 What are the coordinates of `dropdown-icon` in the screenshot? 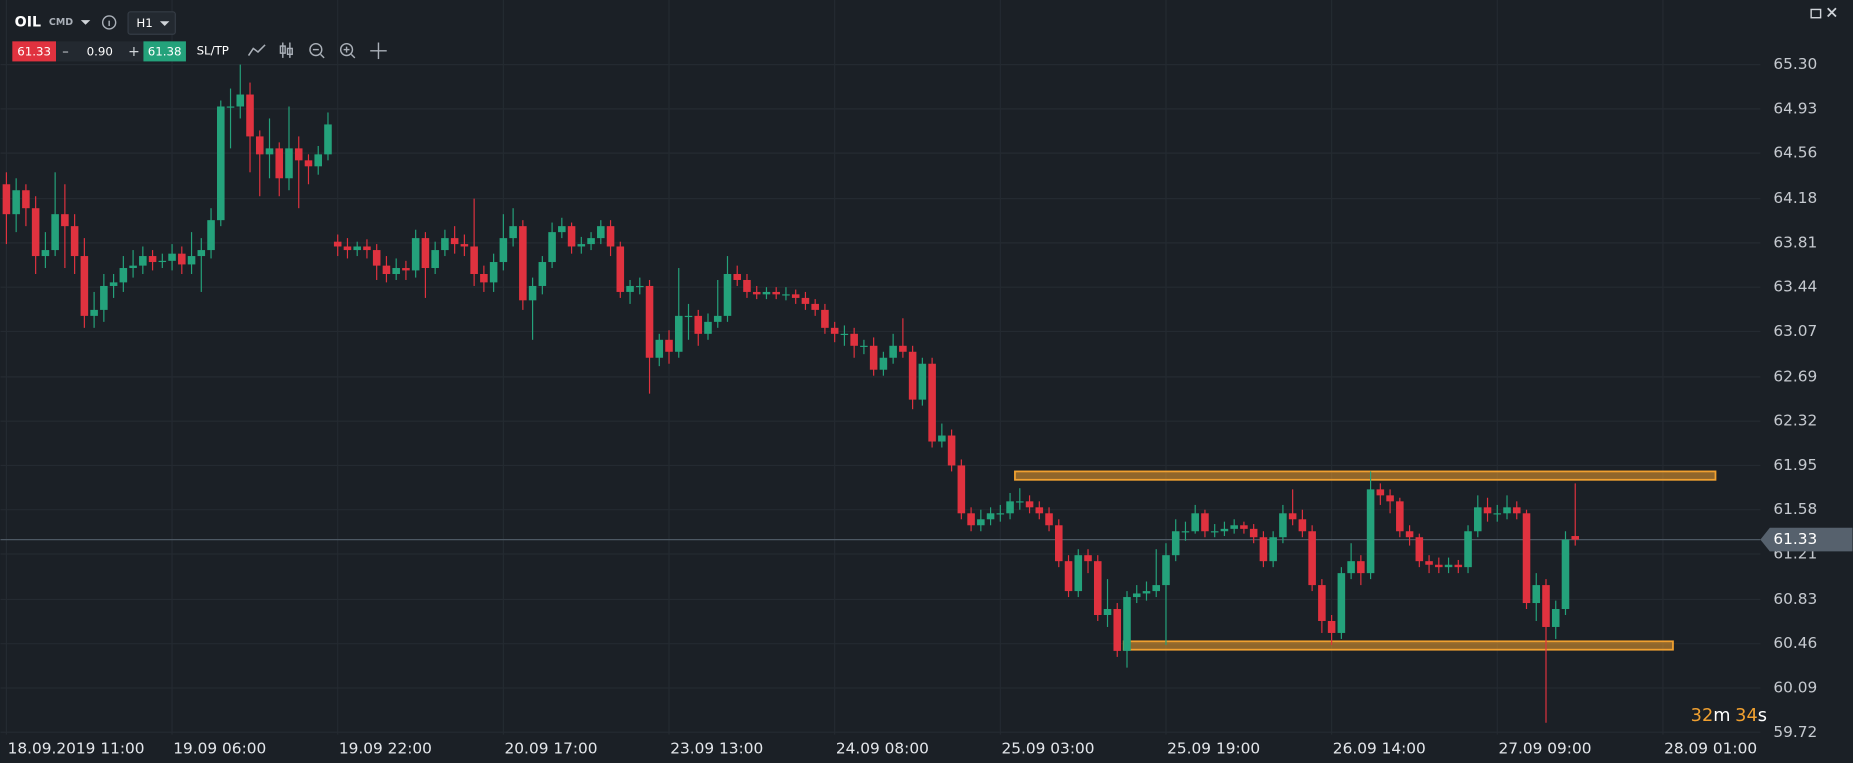 It's located at (85, 22).